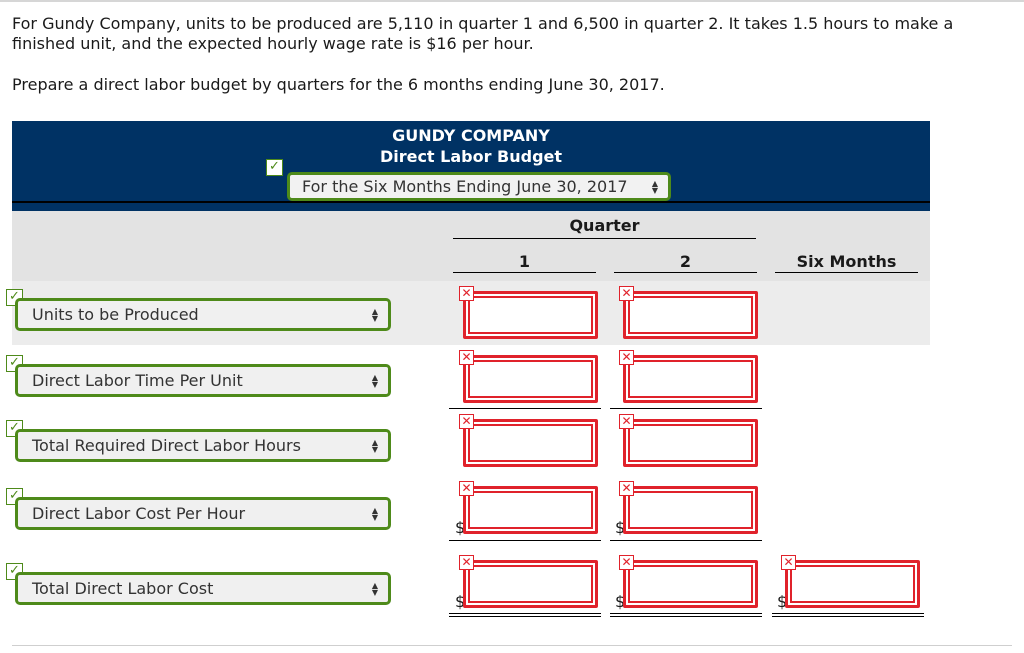 The width and height of the screenshot is (1024, 653). What do you see at coordinates (139, 513) in the screenshot?
I see `row-label-value: Direct Labor Cost Per Hour` at bounding box center [139, 513].